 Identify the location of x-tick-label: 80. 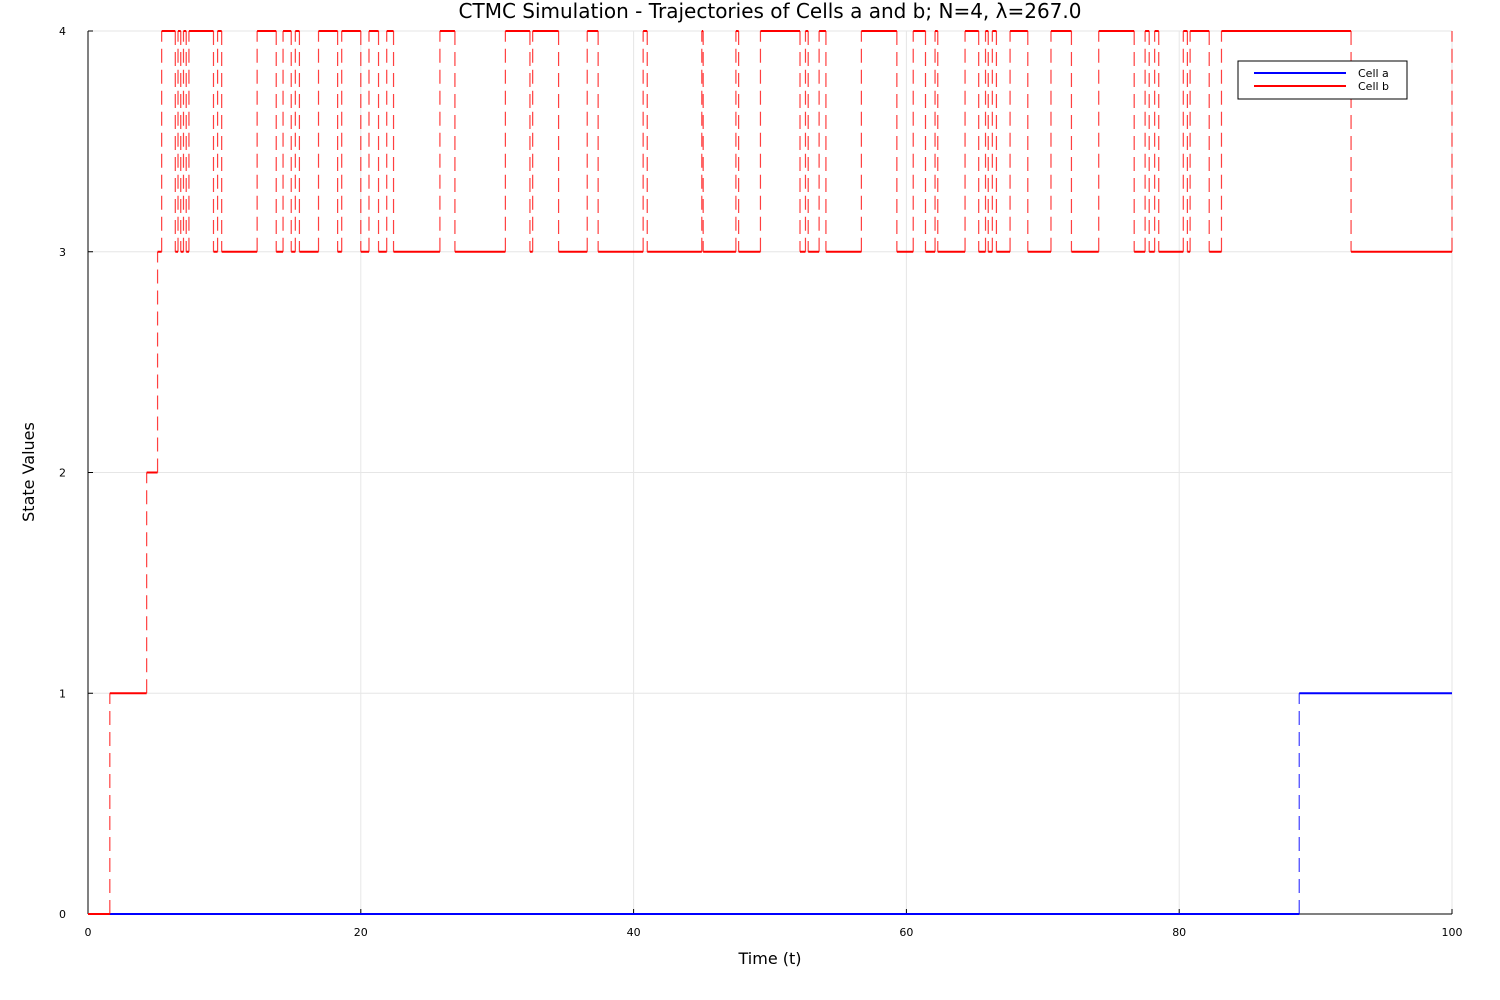
(1179, 932).